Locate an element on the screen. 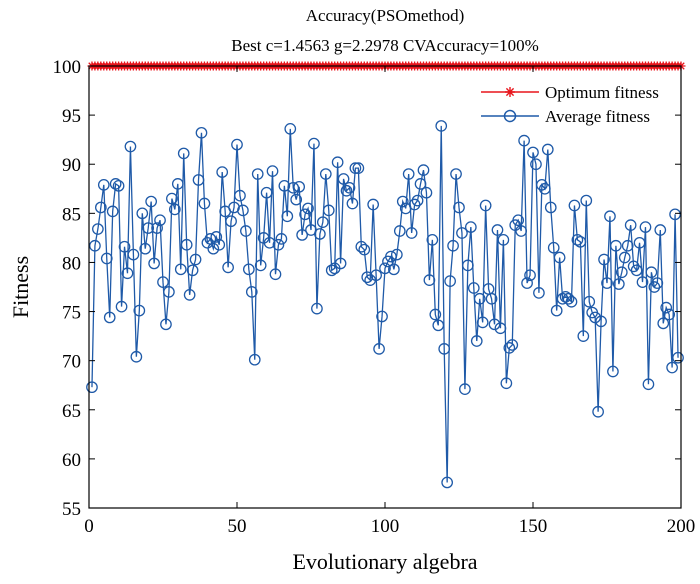 This screenshot has height=584, width=700. x-axis-label: Evolutionary algebra is located at coordinates (384, 561).